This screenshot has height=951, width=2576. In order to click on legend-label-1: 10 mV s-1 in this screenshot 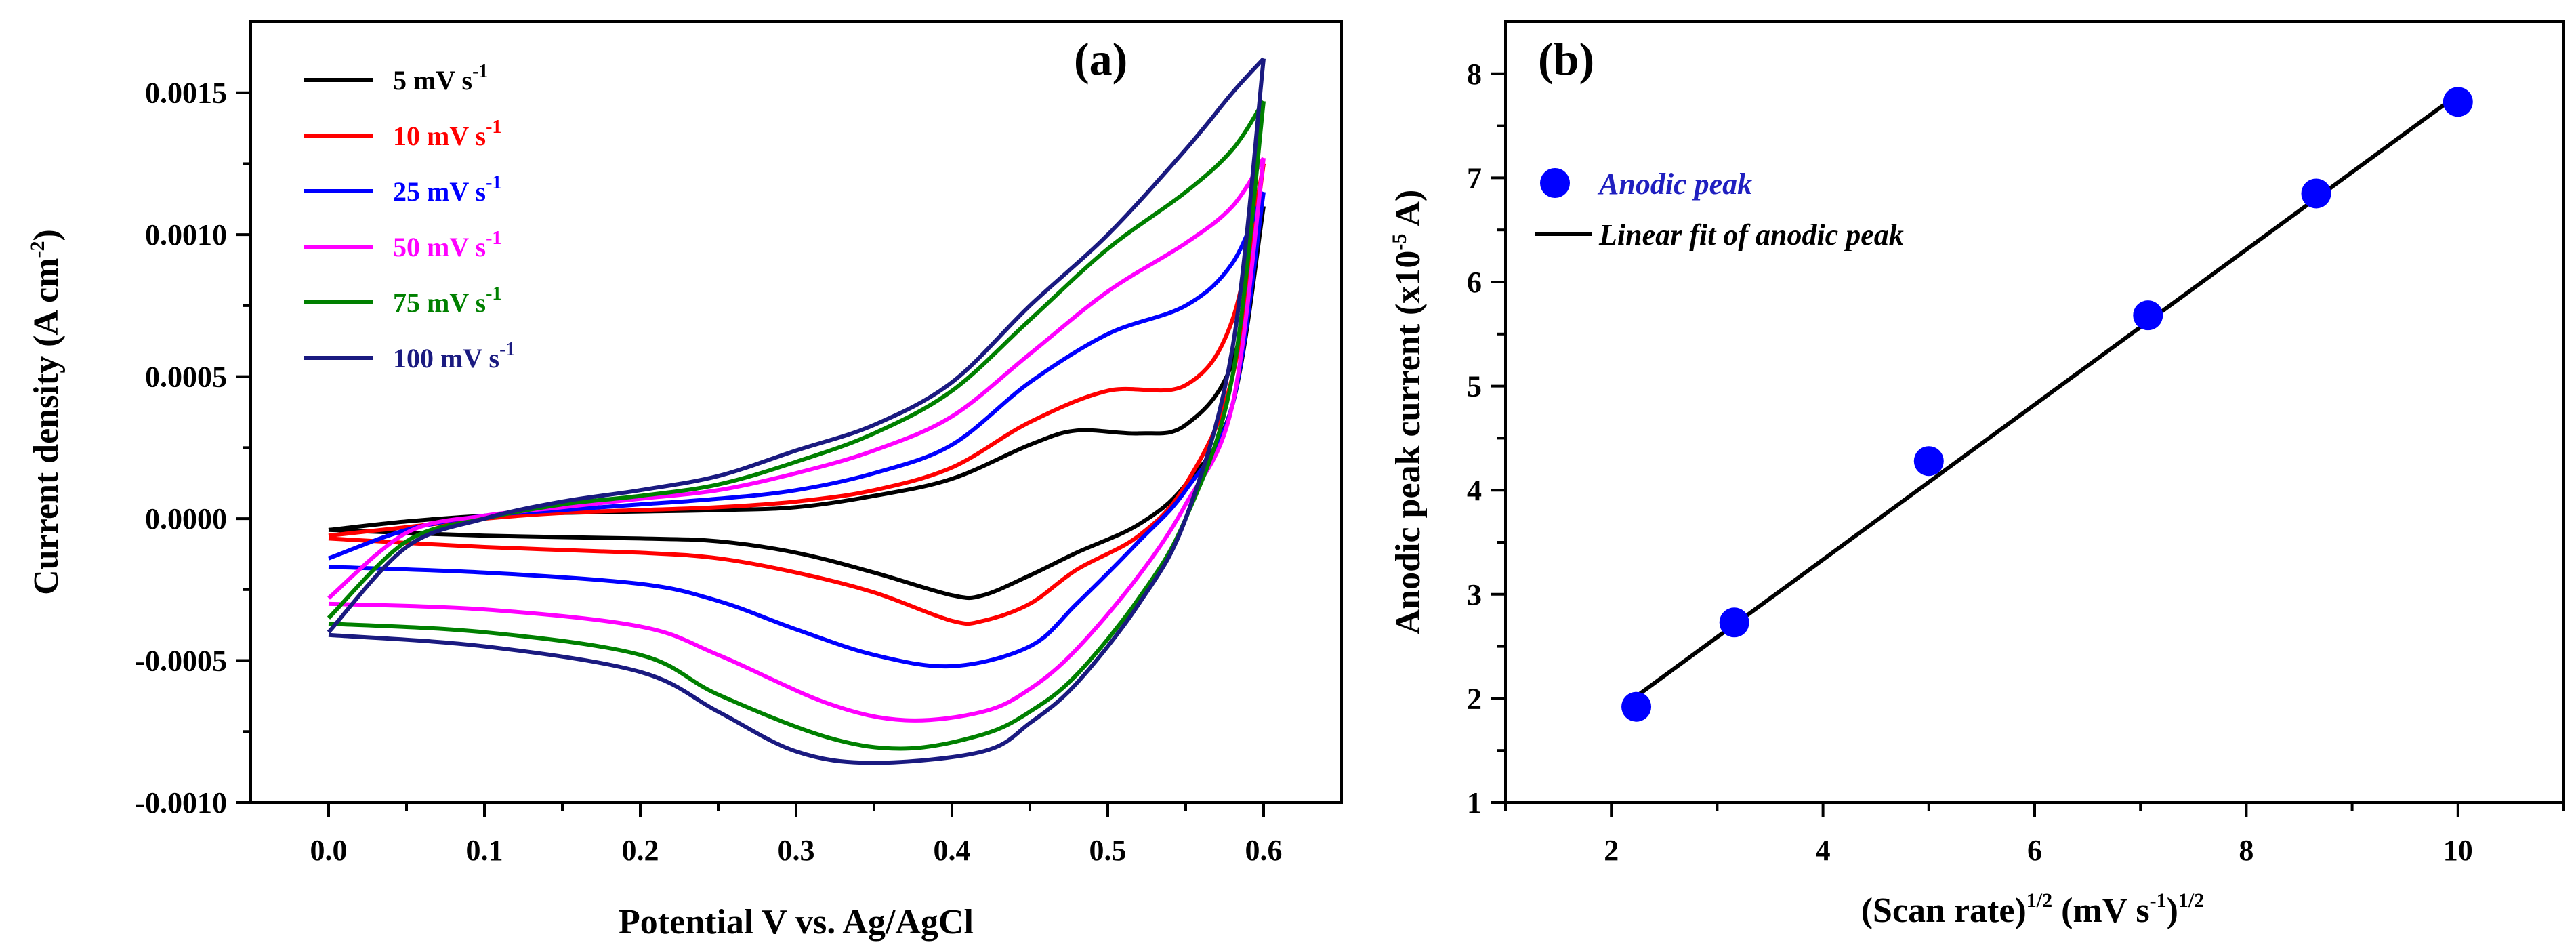, I will do `click(447, 134)`.